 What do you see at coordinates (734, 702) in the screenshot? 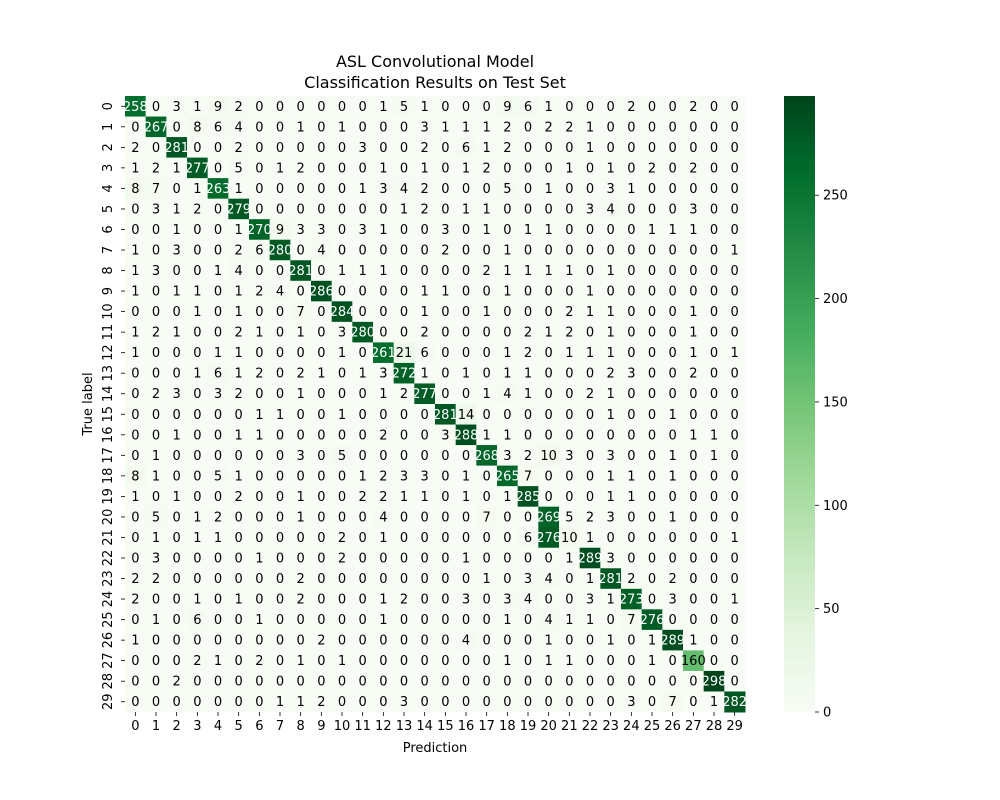
I see `cell-value-label: 282` at bounding box center [734, 702].